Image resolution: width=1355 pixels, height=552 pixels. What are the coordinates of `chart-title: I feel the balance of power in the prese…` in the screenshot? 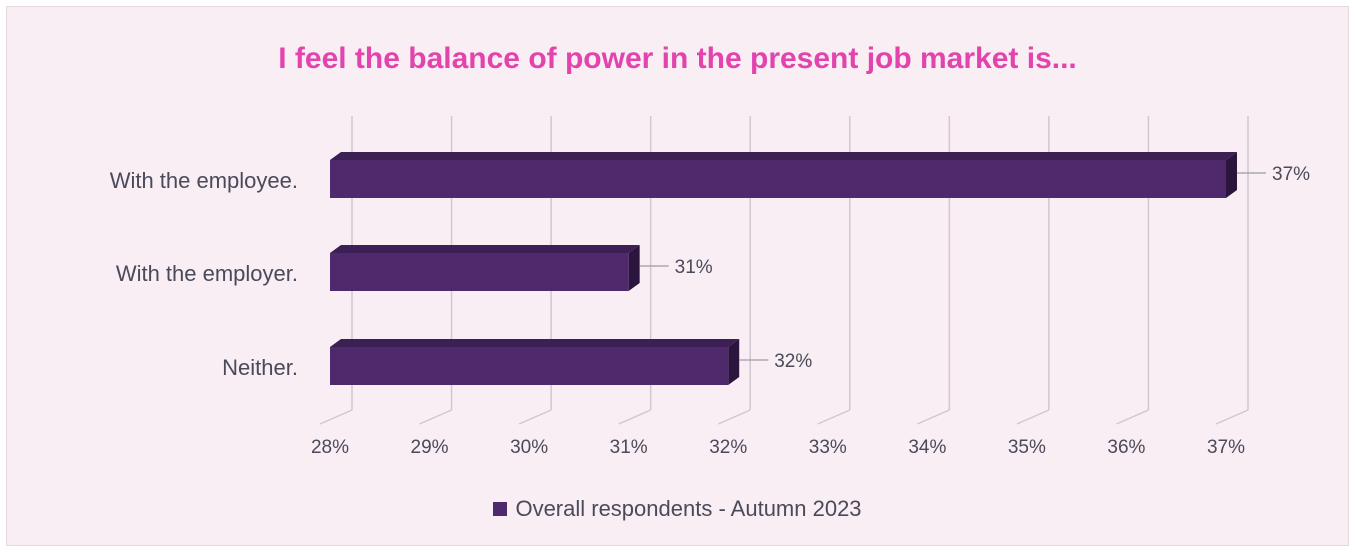 It's located at (677, 58).